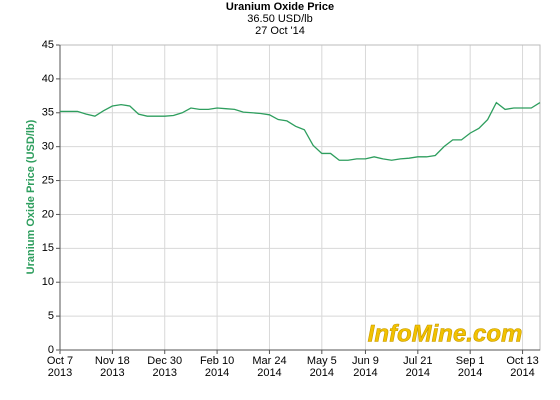 This screenshot has height=400, width=560. I want to click on x-tick-label: Oct 13 2014, so click(522, 367).